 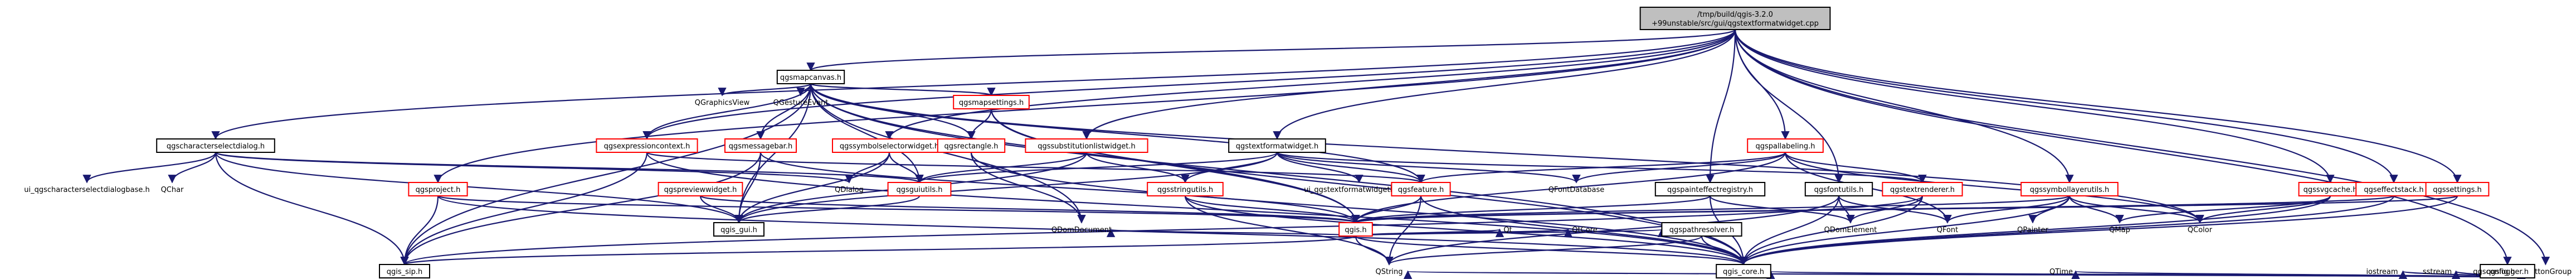 I want to click on node-qgsproject: qgsproject.h, so click(x=438, y=189).